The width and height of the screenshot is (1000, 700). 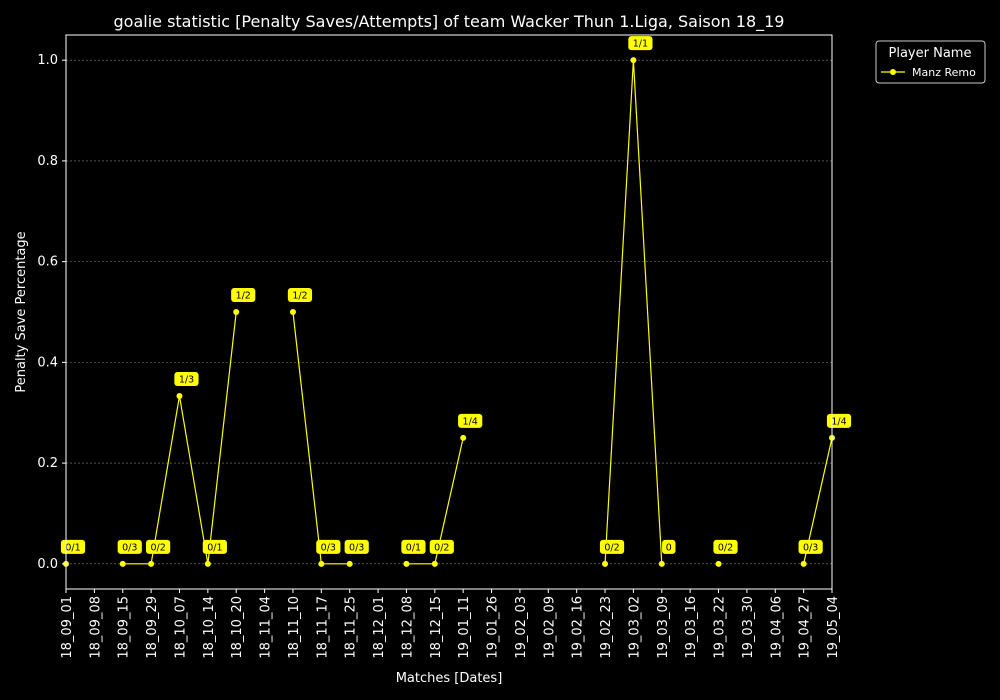 I want to click on y-axis-label: Penalty Save Percentage, so click(x=21, y=311).